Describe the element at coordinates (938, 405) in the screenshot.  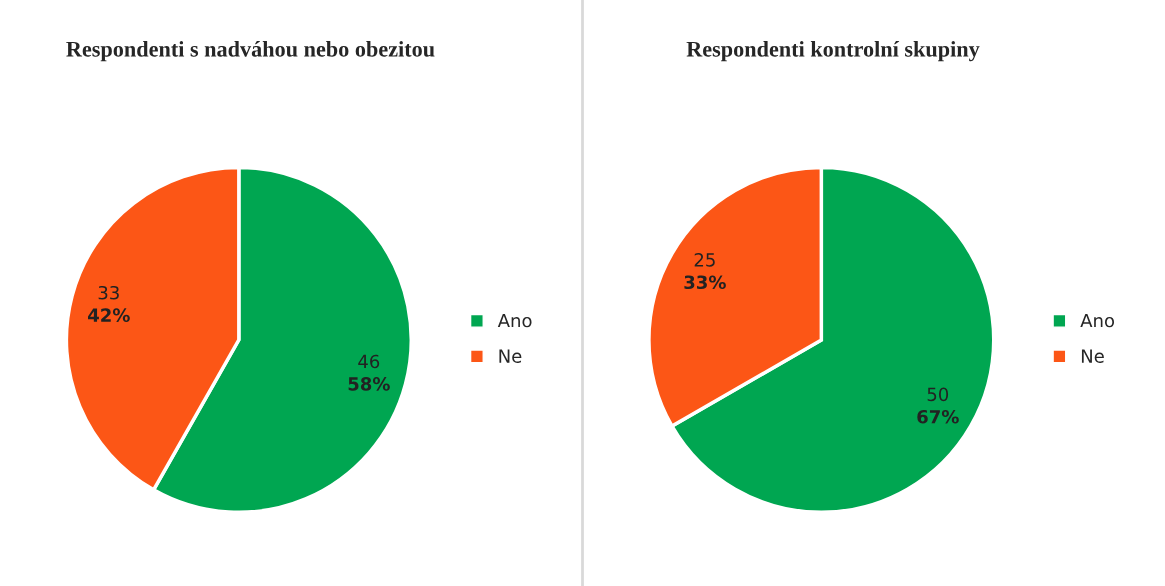
I see `data-label: 50 67%` at that location.